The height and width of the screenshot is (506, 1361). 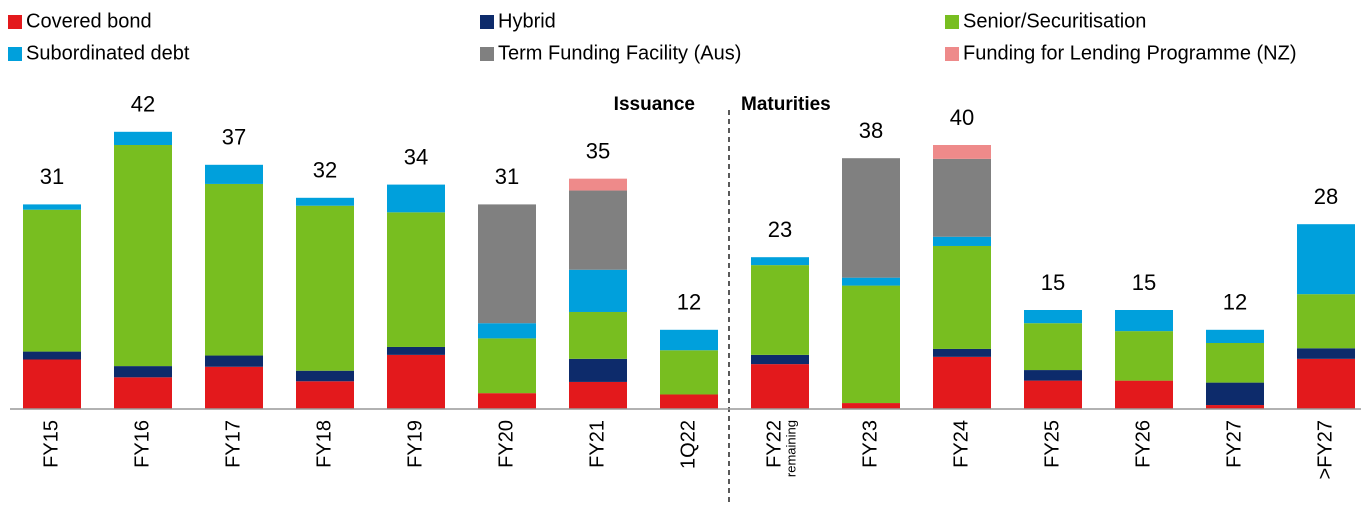 I want to click on total-label: 34, so click(x=416, y=156).